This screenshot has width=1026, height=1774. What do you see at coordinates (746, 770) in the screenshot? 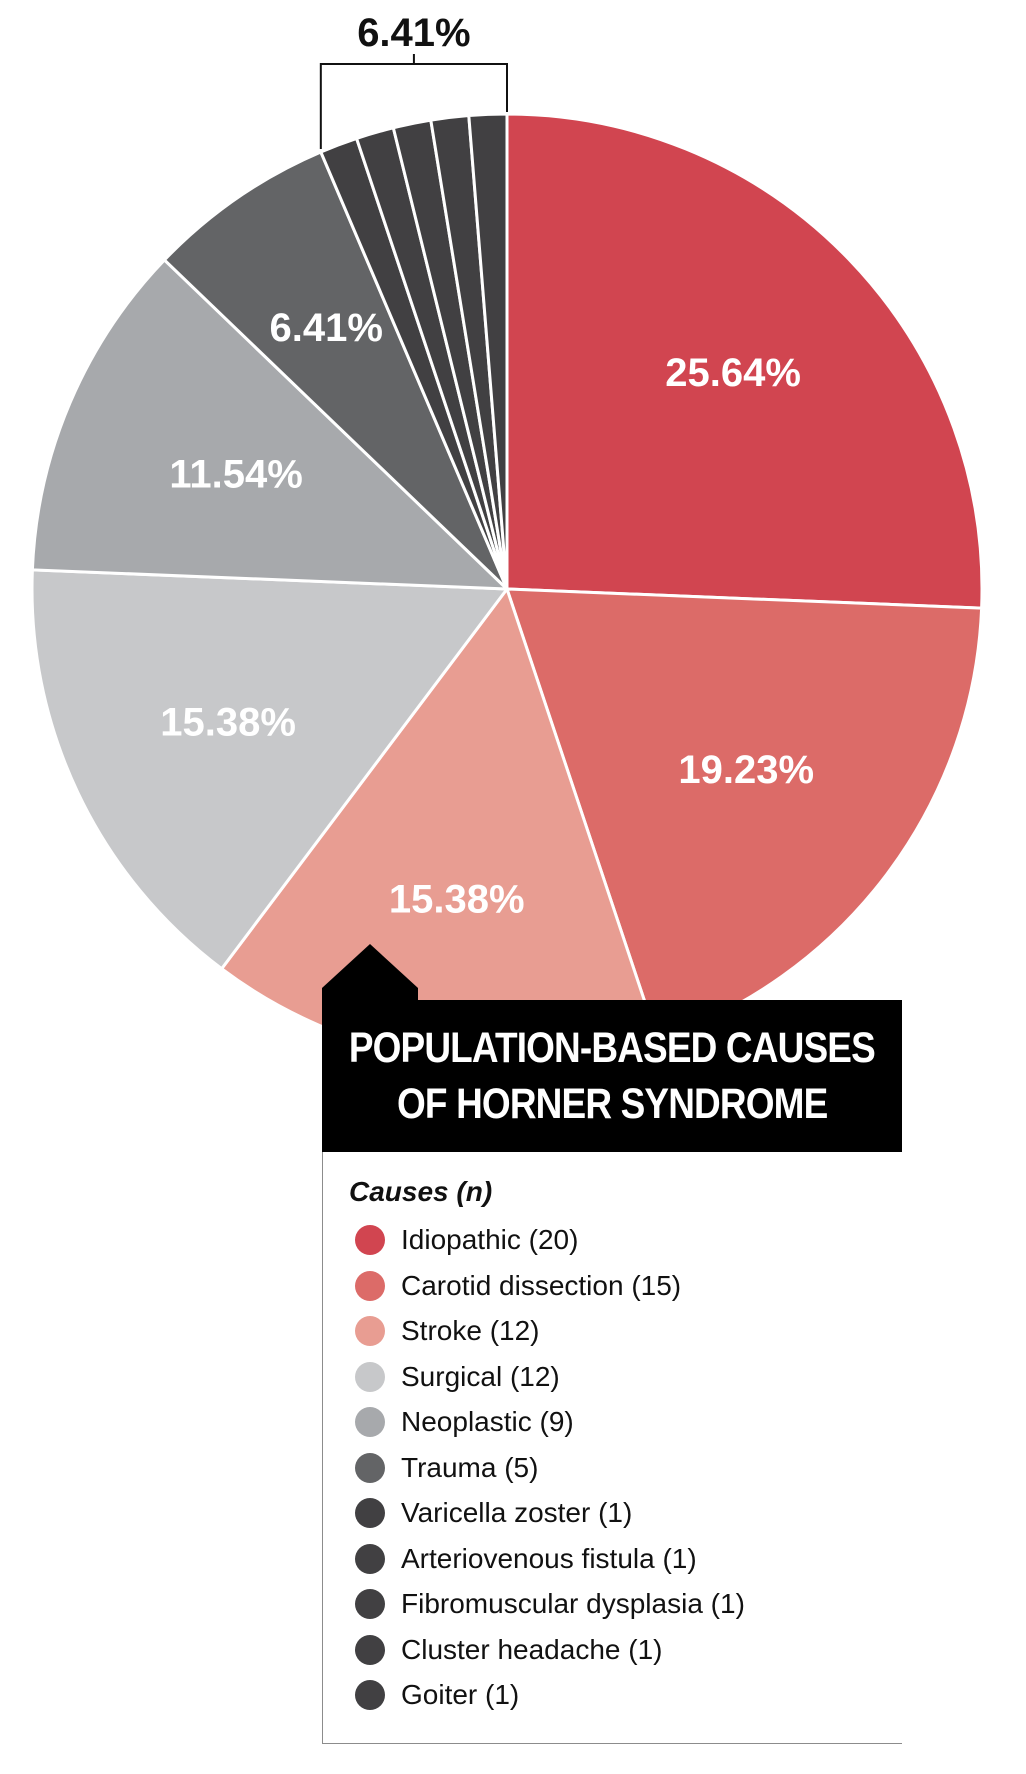
I see `slice-percent-label: 19.23%` at bounding box center [746, 770].